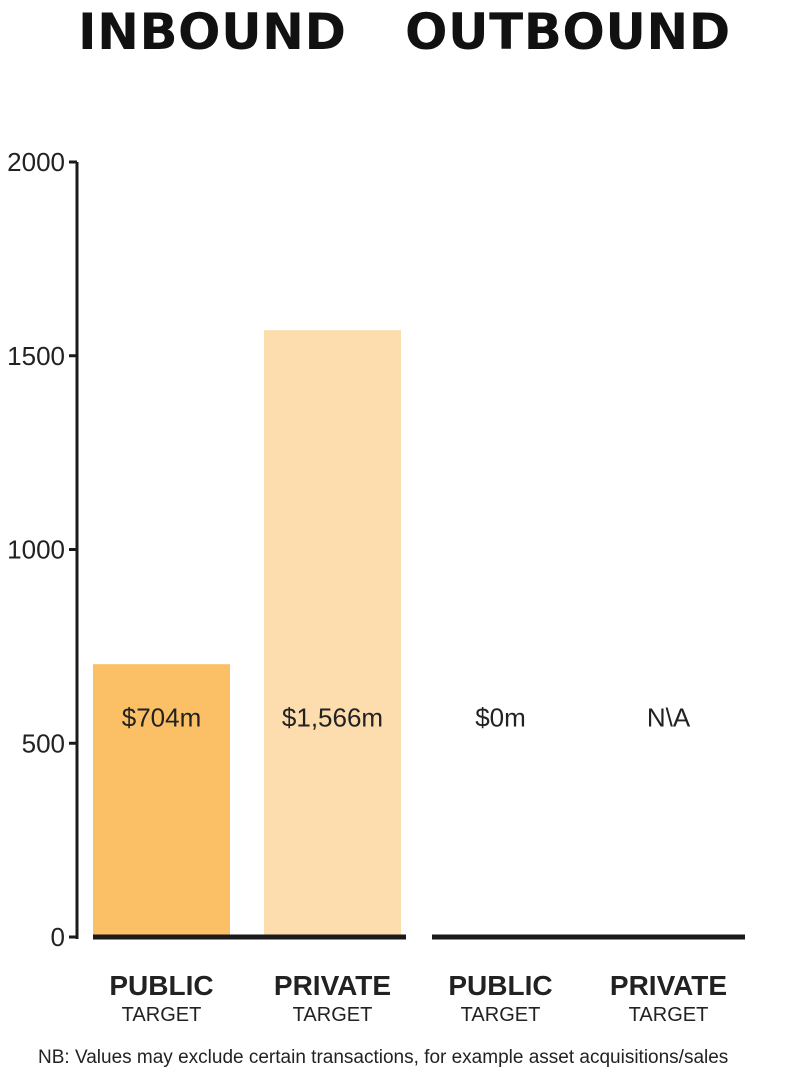 This screenshot has height=1079, width=800. What do you see at coordinates (668, 985) in the screenshot?
I see `category-label-3: PRIVATE` at bounding box center [668, 985].